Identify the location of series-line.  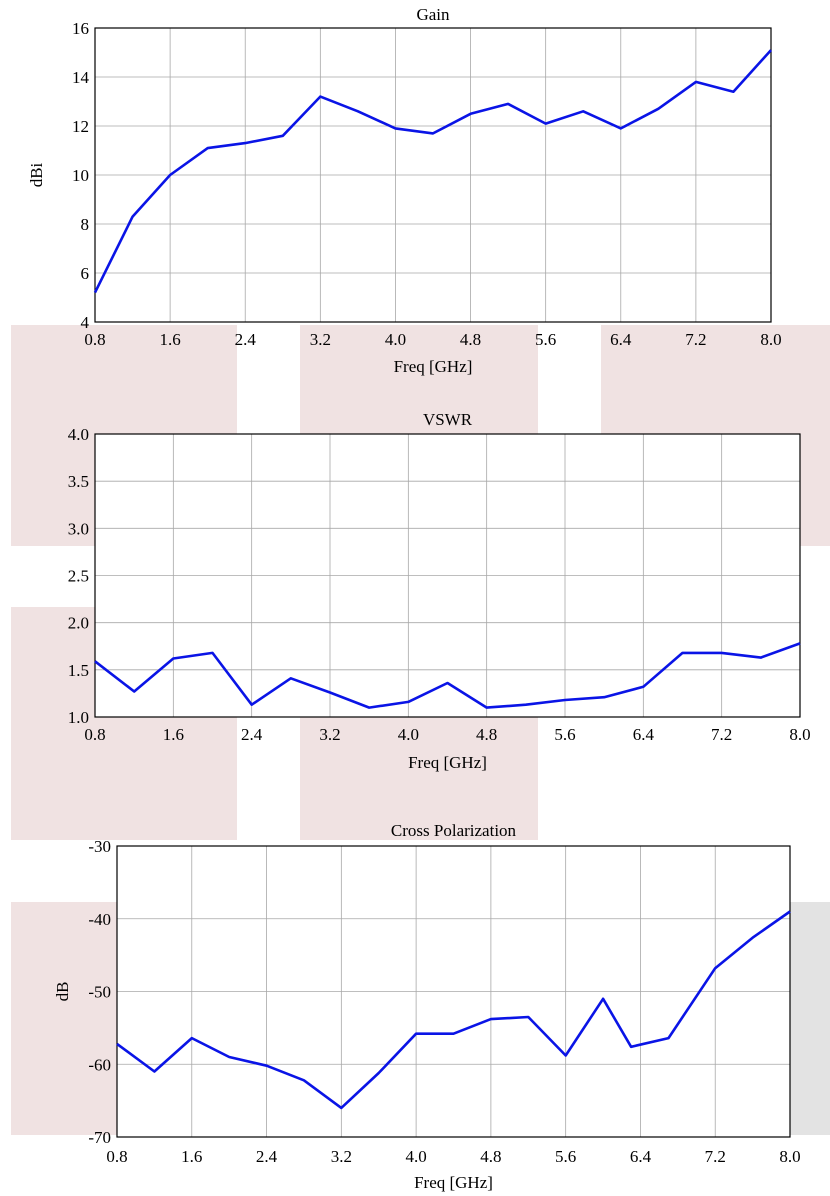
(447, 675).